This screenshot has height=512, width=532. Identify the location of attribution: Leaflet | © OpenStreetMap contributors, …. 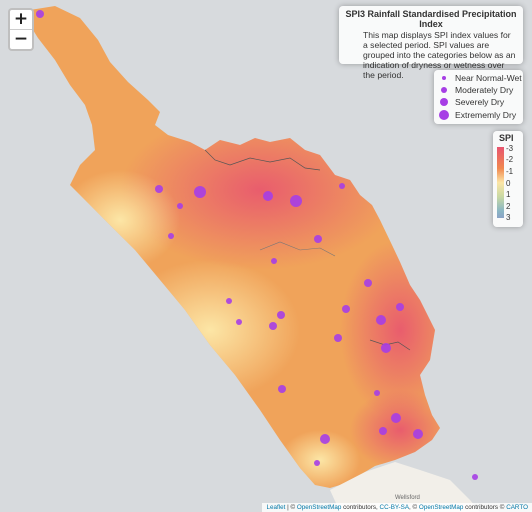
(397, 507).